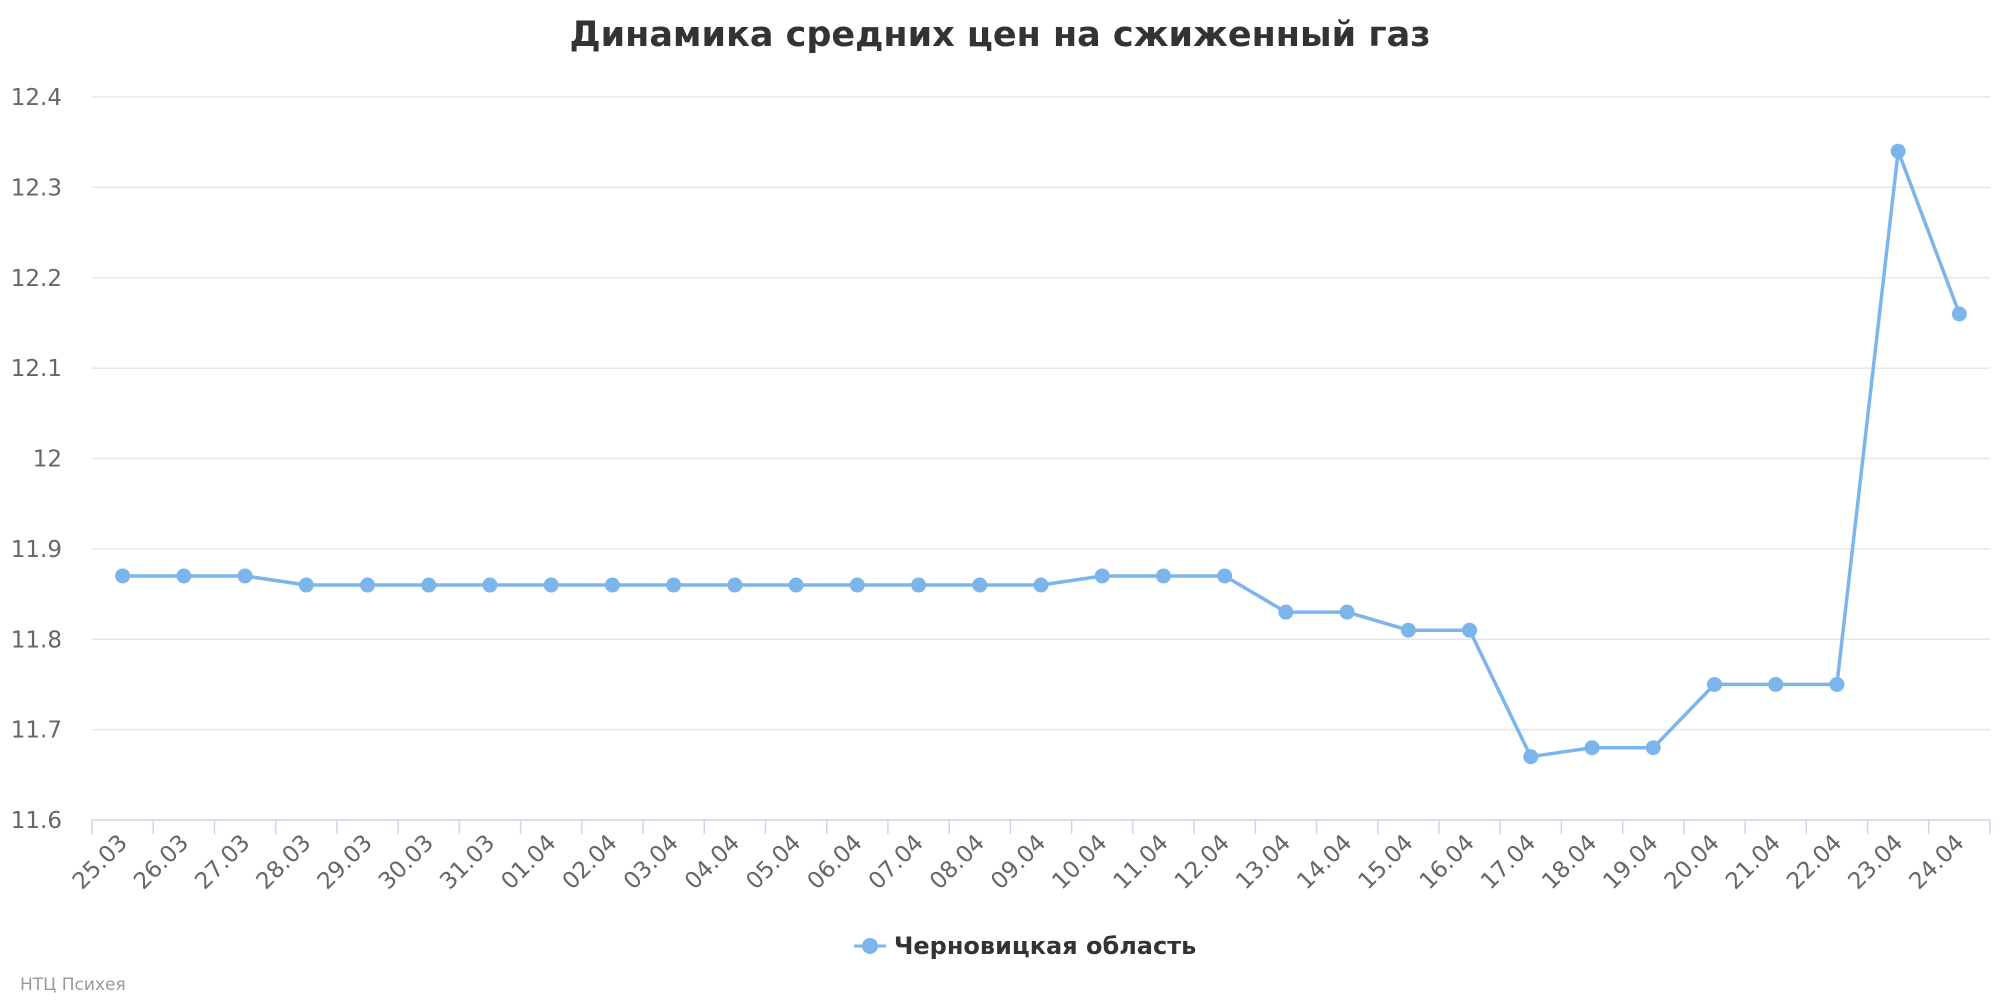  I want to click on x-tick-label: 01.04, so click(528, 862).